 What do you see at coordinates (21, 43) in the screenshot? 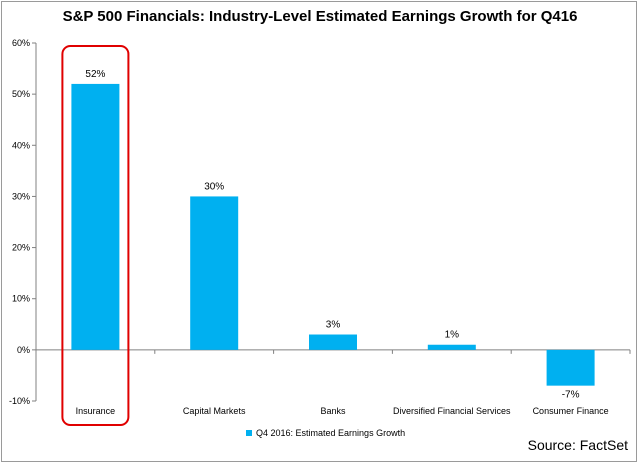
I see `y-tick-label: 60%` at bounding box center [21, 43].